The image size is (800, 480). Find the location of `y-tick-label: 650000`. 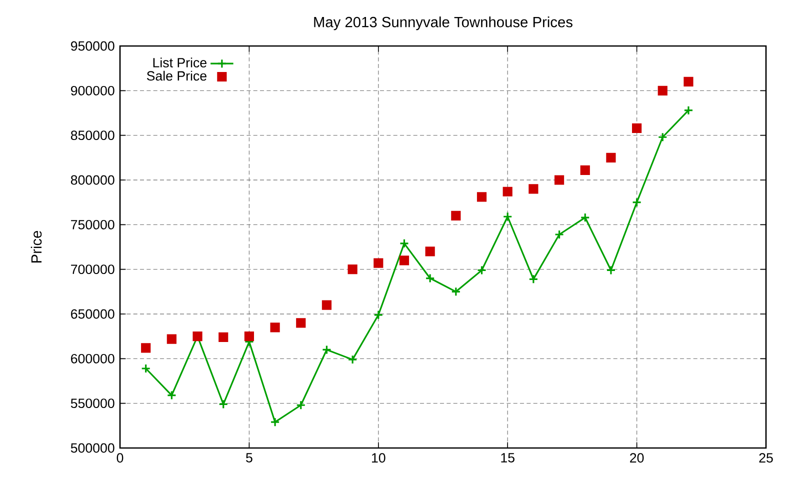

y-tick-label: 650000 is located at coordinates (92, 314).